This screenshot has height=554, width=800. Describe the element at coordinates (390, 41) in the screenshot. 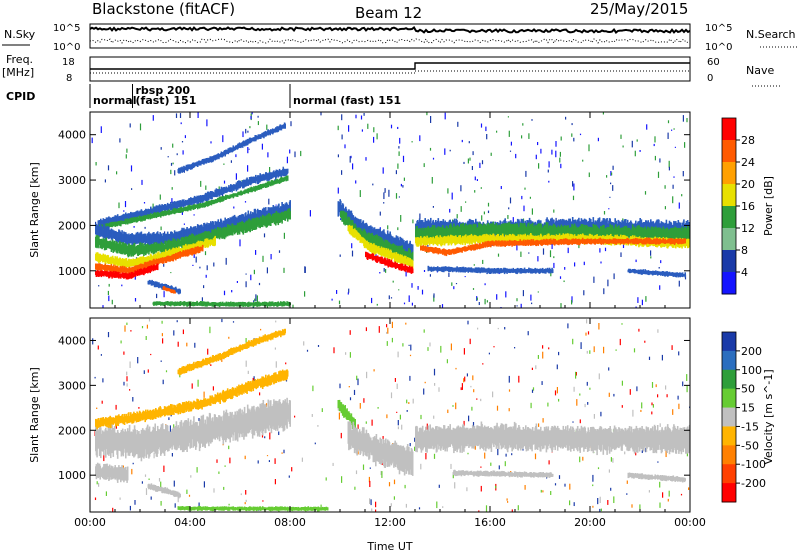

I see `noise-search-series` at that location.